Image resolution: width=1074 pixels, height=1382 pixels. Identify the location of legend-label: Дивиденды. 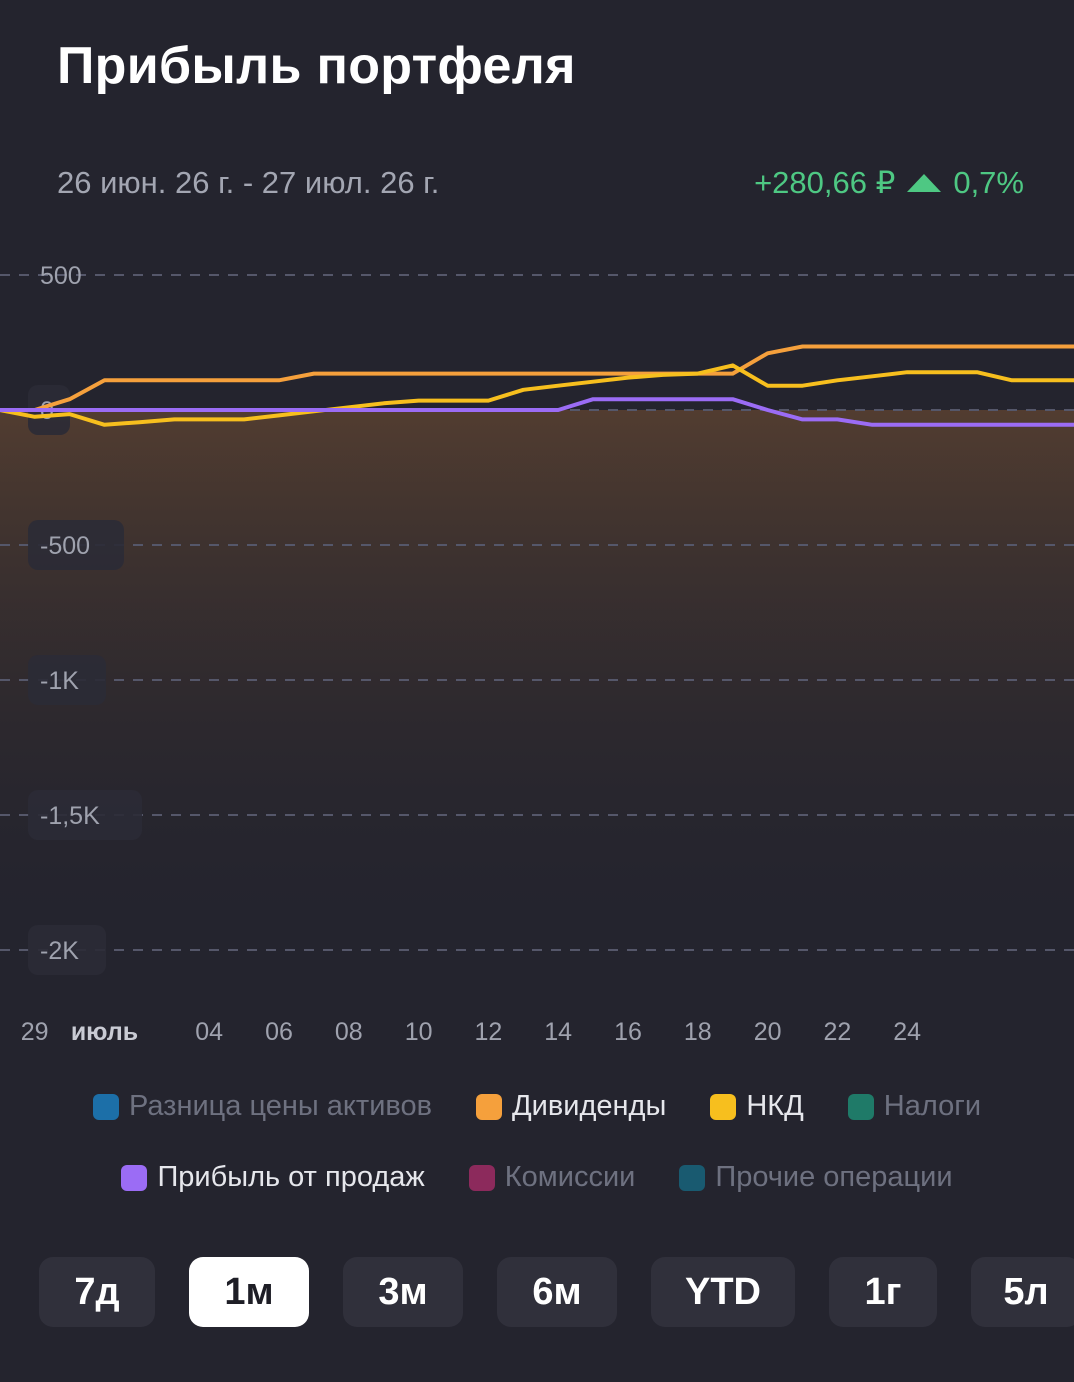
(589, 1106).